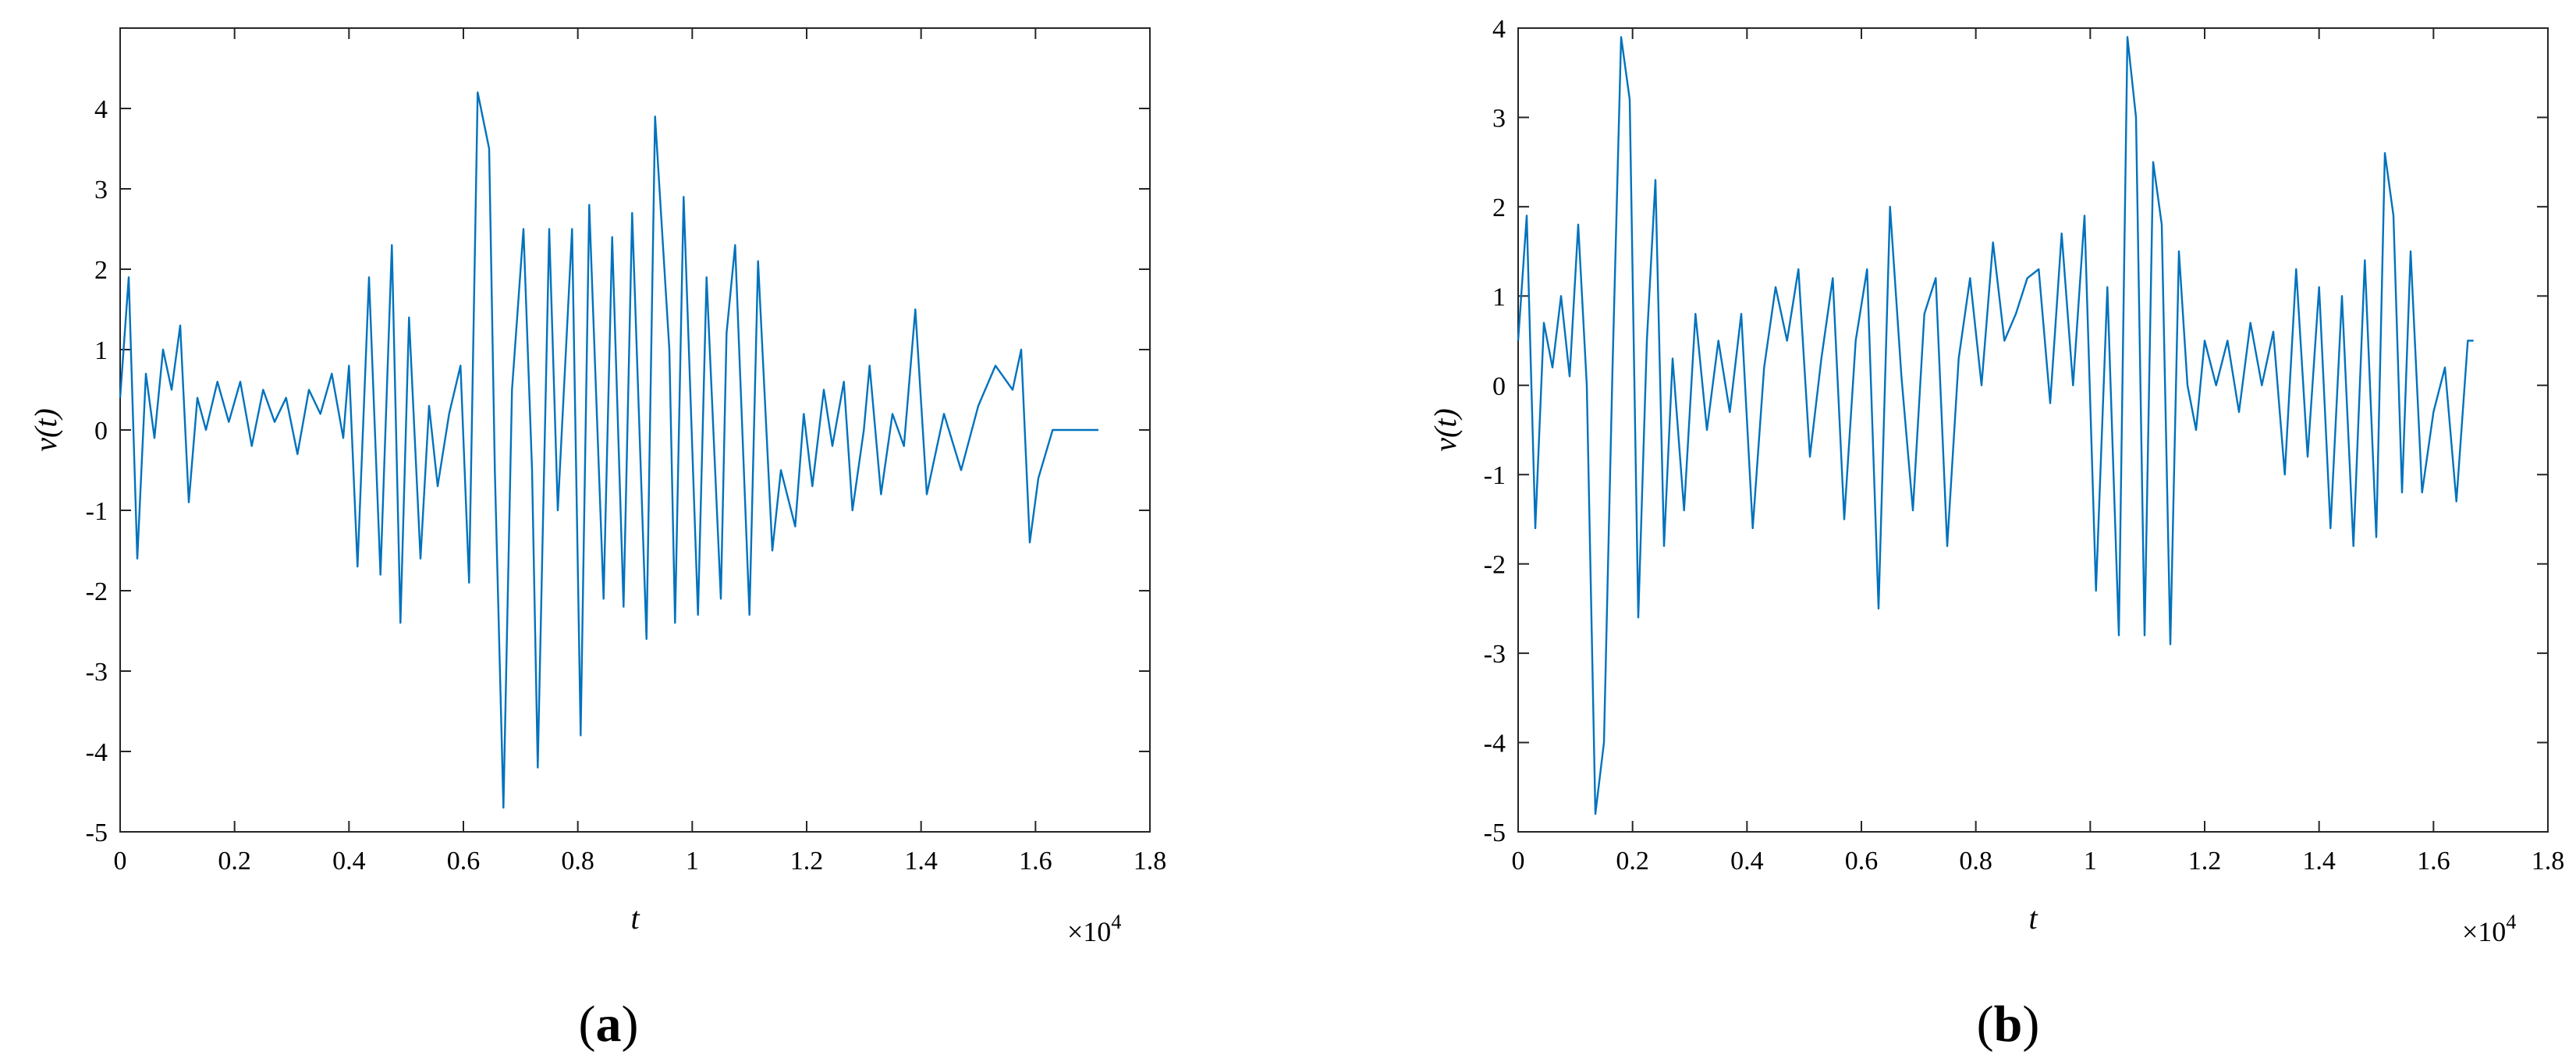 The image size is (2576, 1055). Describe the element at coordinates (101, 350) in the screenshot. I see `panel-a-y-tick-label: 1` at that location.